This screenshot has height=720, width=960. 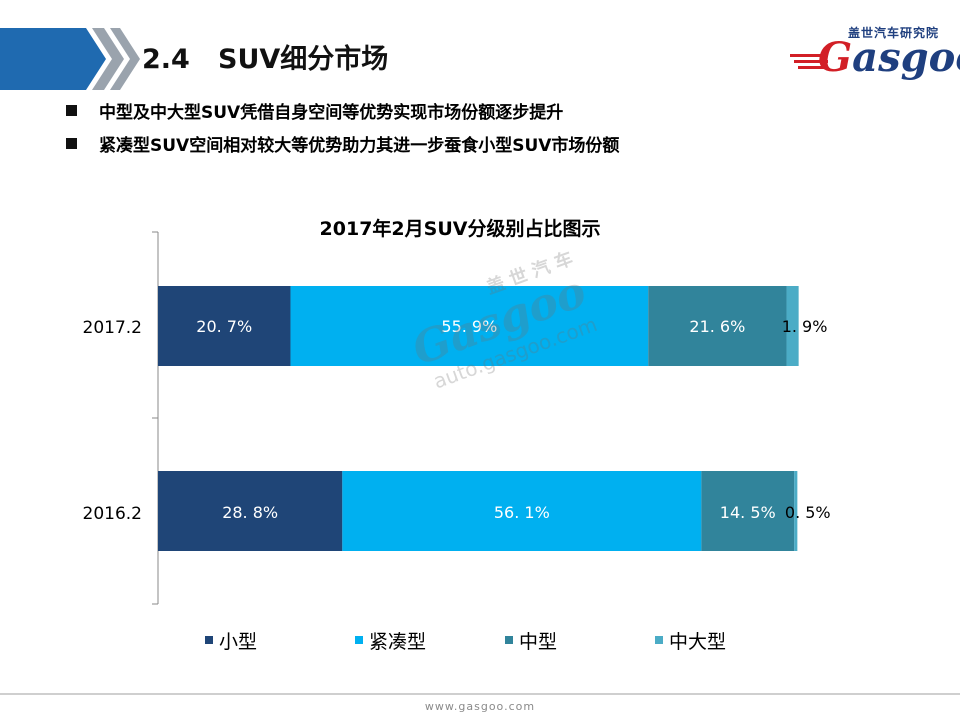 What do you see at coordinates (580, 640) in the screenshot?
I see `legend-item: 中型` at bounding box center [580, 640].